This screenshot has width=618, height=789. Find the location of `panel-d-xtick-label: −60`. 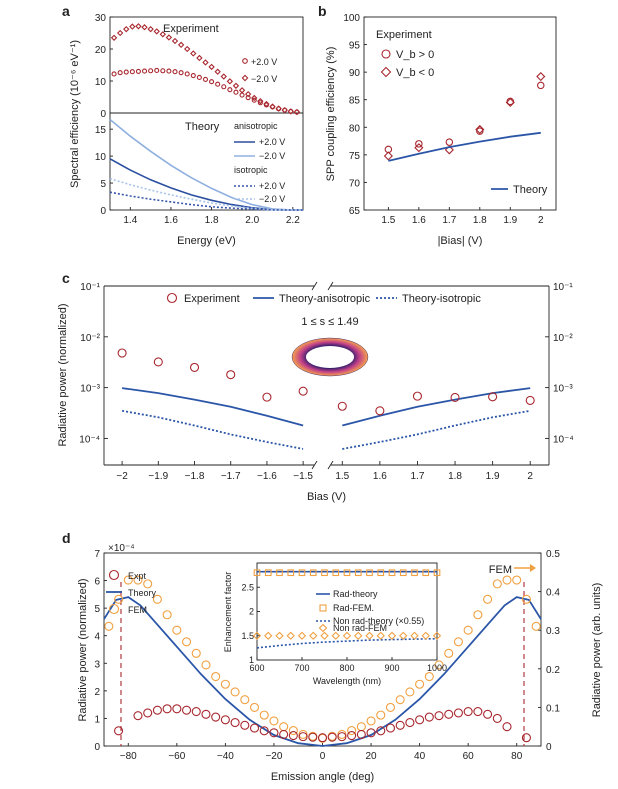

panel-d-xtick-label: −60 is located at coordinates (176, 756).